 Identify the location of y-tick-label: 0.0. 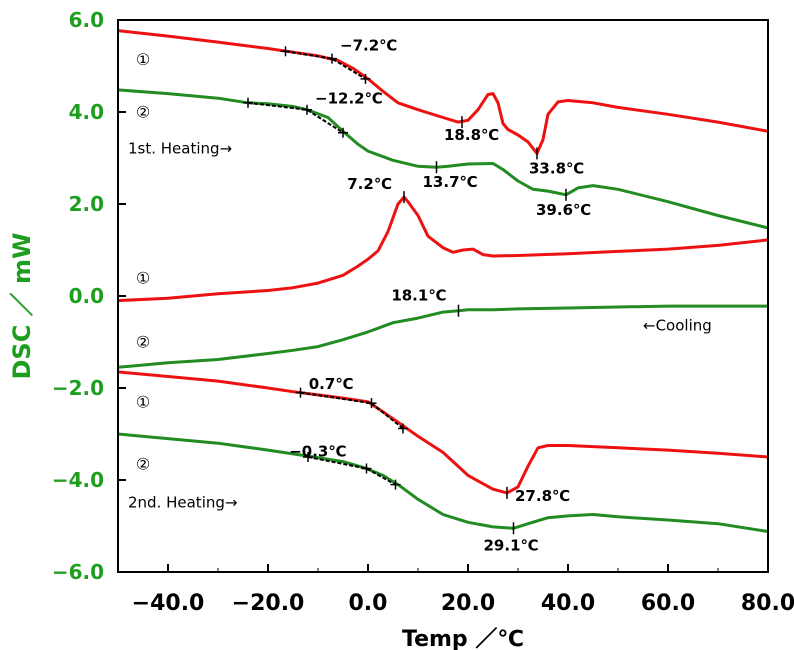
(86, 296).